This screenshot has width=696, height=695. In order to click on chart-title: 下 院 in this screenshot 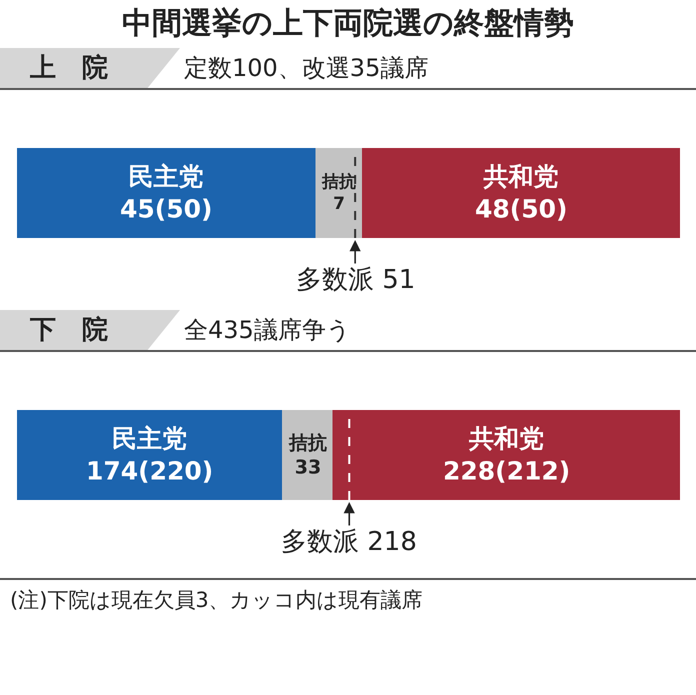, I will do `click(90, 330)`.